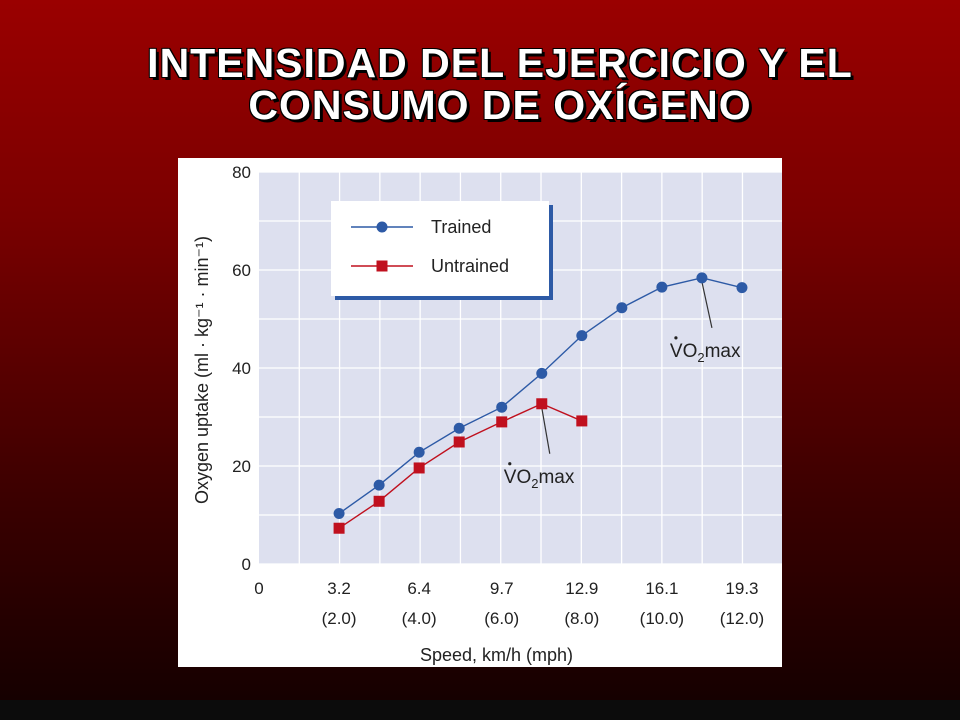  Describe the element at coordinates (241, 466) in the screenshot. I see `y-tick-label: 20` at that location.